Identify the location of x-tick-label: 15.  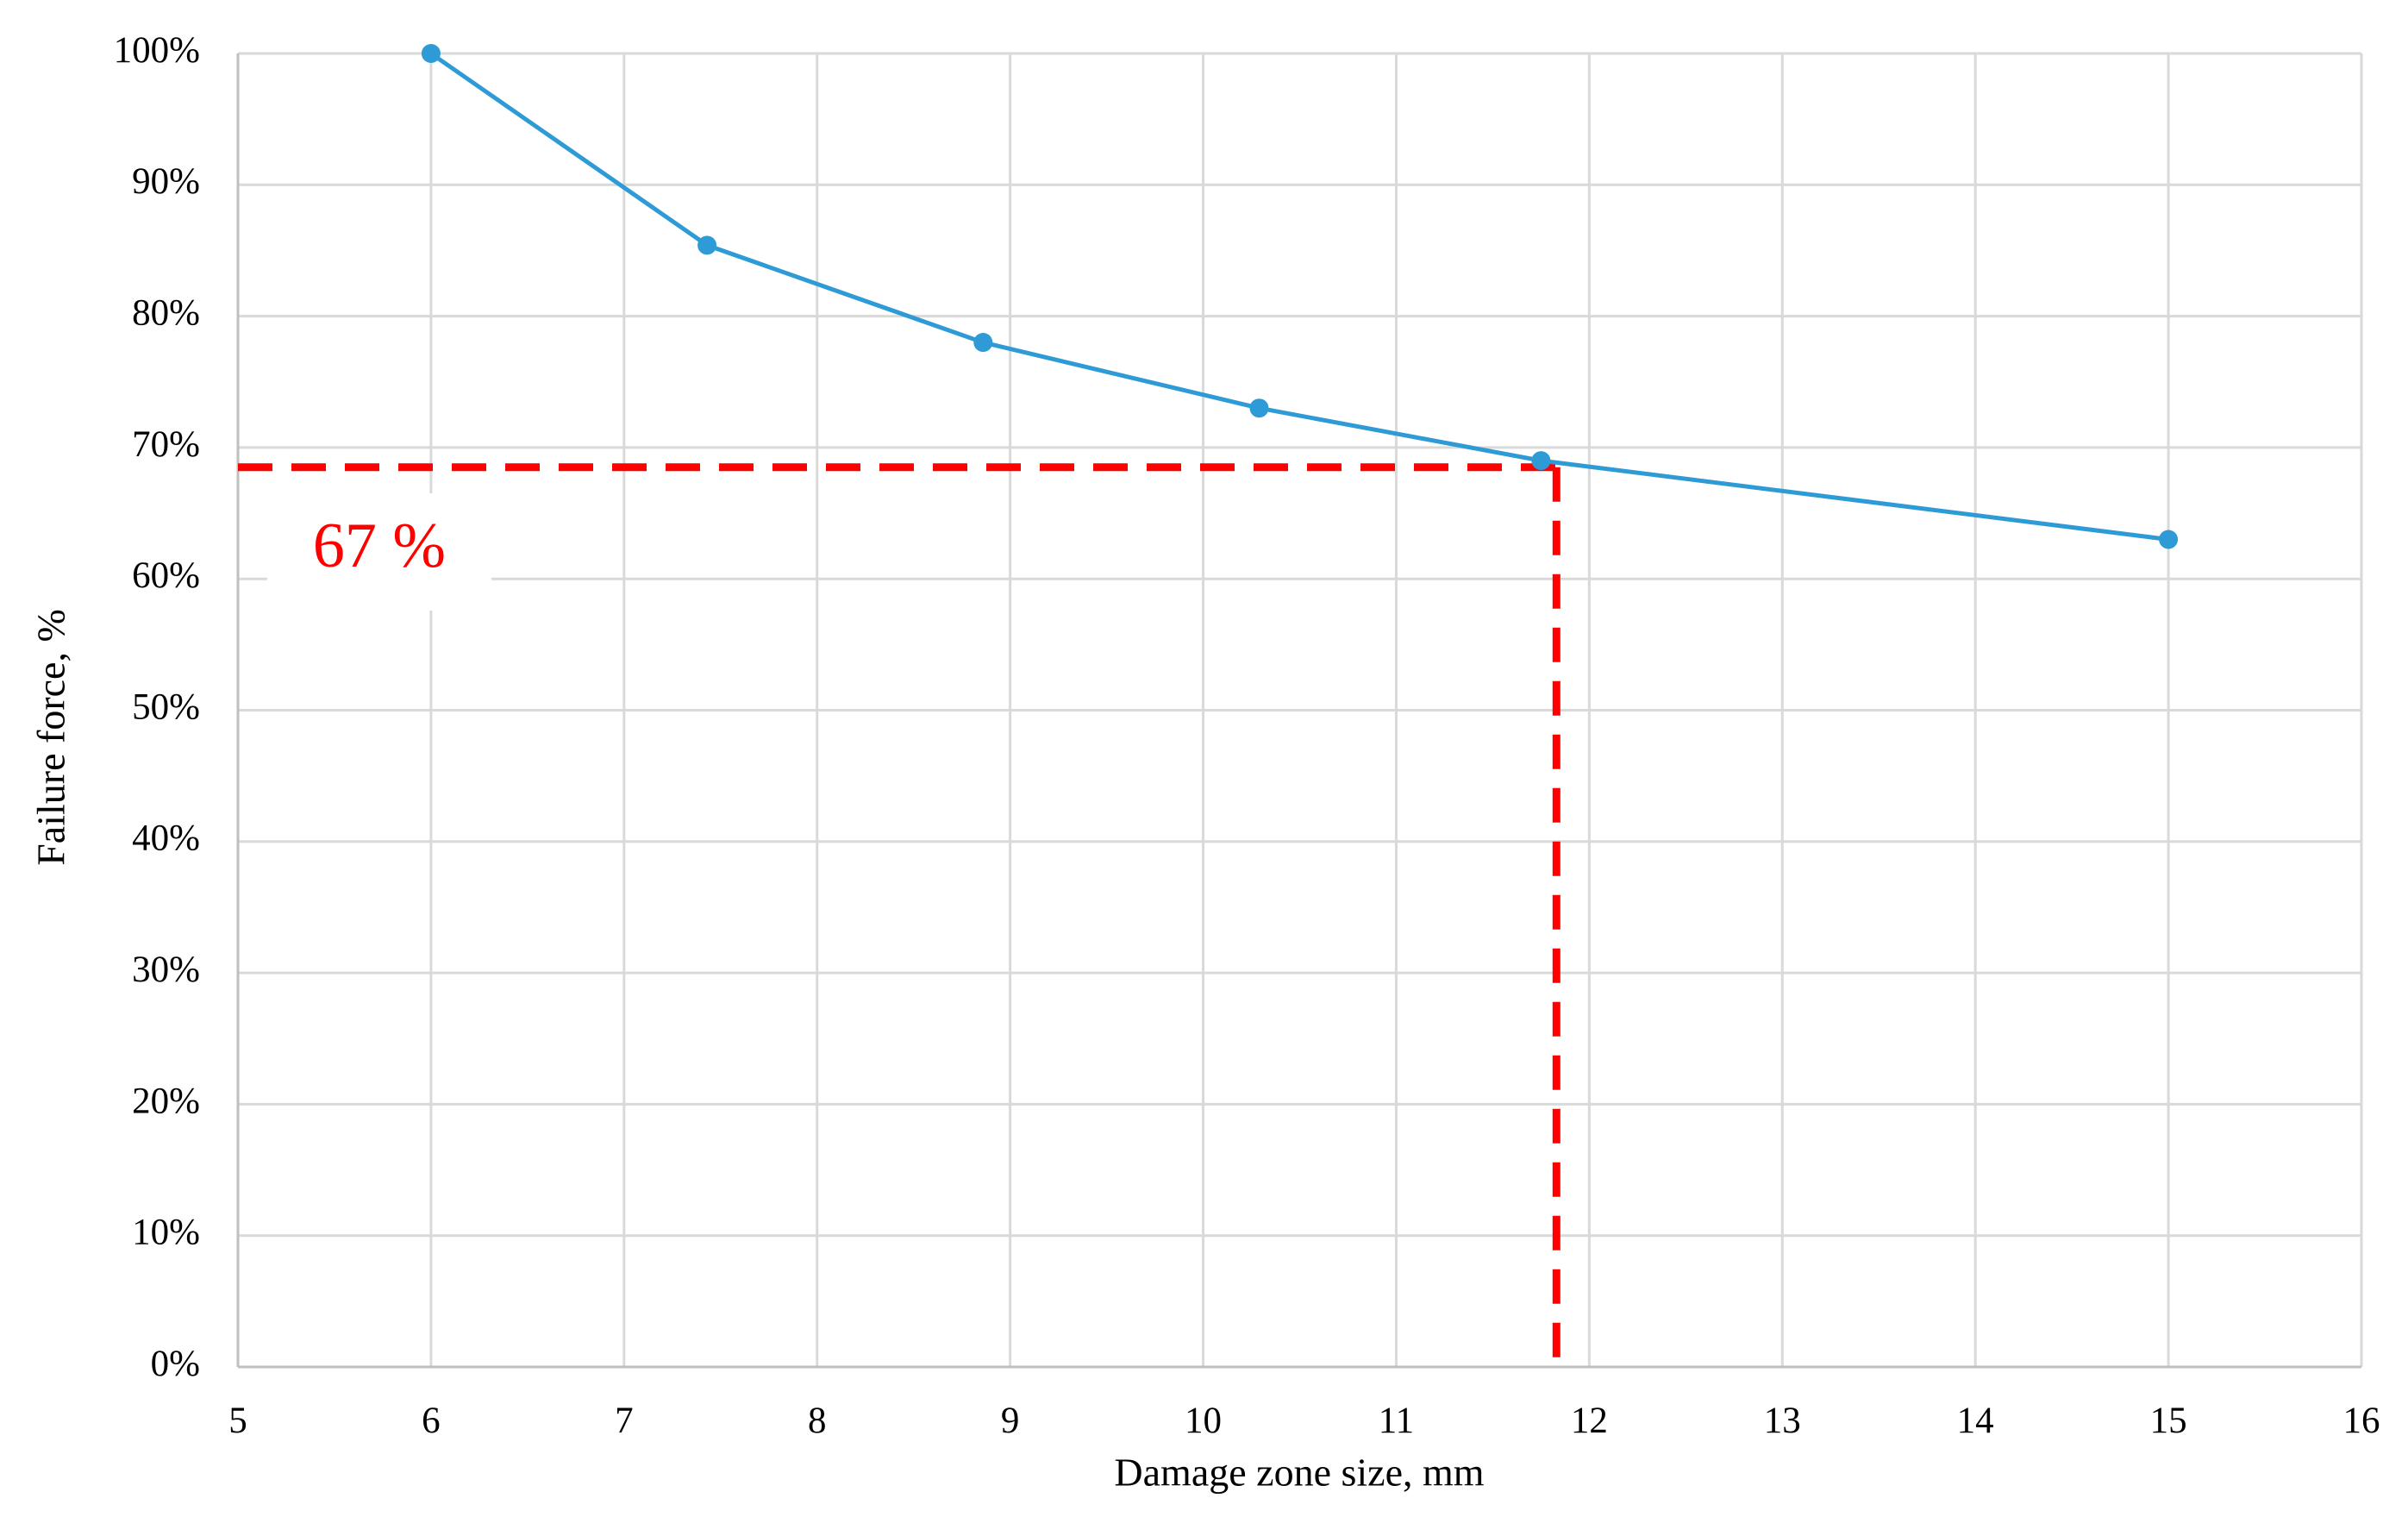
(2168, 1421).